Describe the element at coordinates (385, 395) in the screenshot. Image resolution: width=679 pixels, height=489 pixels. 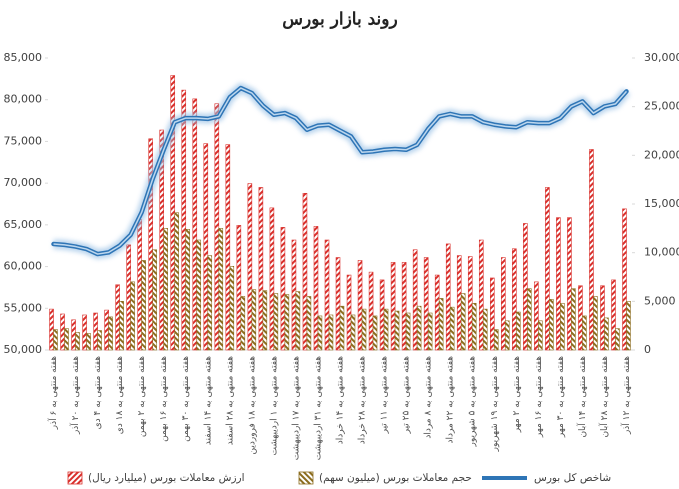
I see `x-tick-label: هفته منتهی به ۱۱ تیر` at that location.